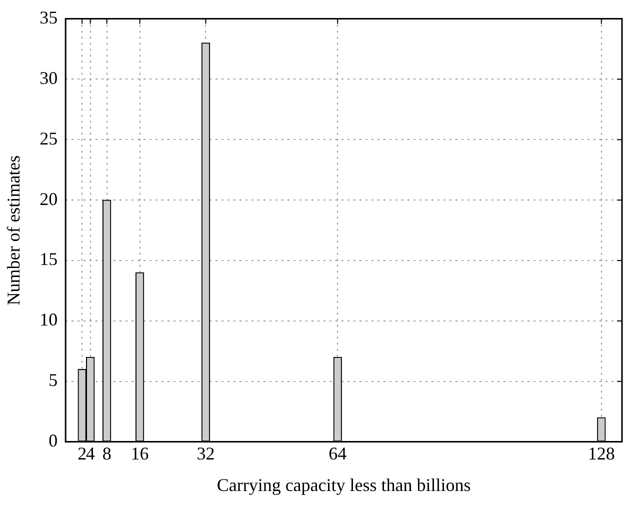 The image size is (625, 511). What do you see at coordinates (49, 259) in the screenshot?
I see `y-tick-label: 15` at bounding box center [49, 259].